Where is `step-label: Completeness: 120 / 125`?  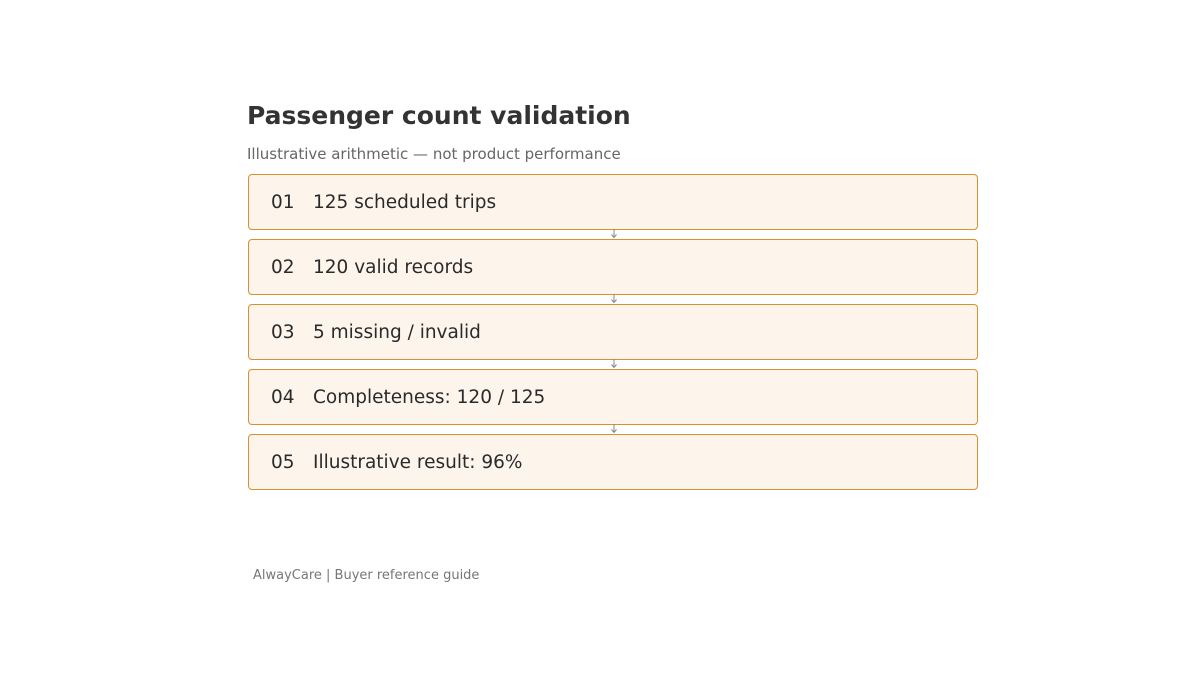 step-label: Completeness: 120 / 125 is located at coordinates (429, 397).